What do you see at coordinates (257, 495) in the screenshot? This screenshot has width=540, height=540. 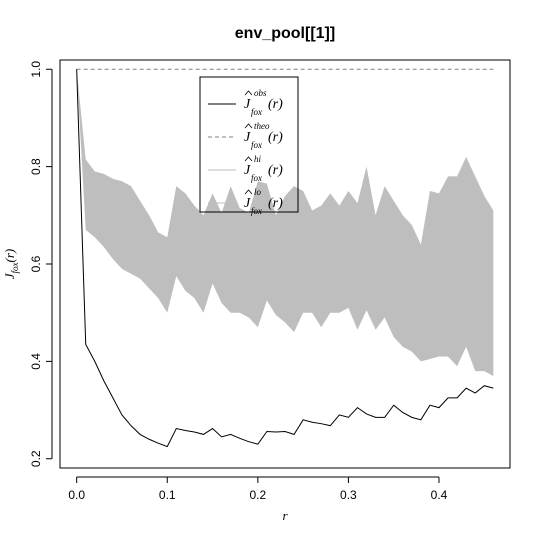 I see `x-tick-label: 0.2` at bounding box center [257, 495].